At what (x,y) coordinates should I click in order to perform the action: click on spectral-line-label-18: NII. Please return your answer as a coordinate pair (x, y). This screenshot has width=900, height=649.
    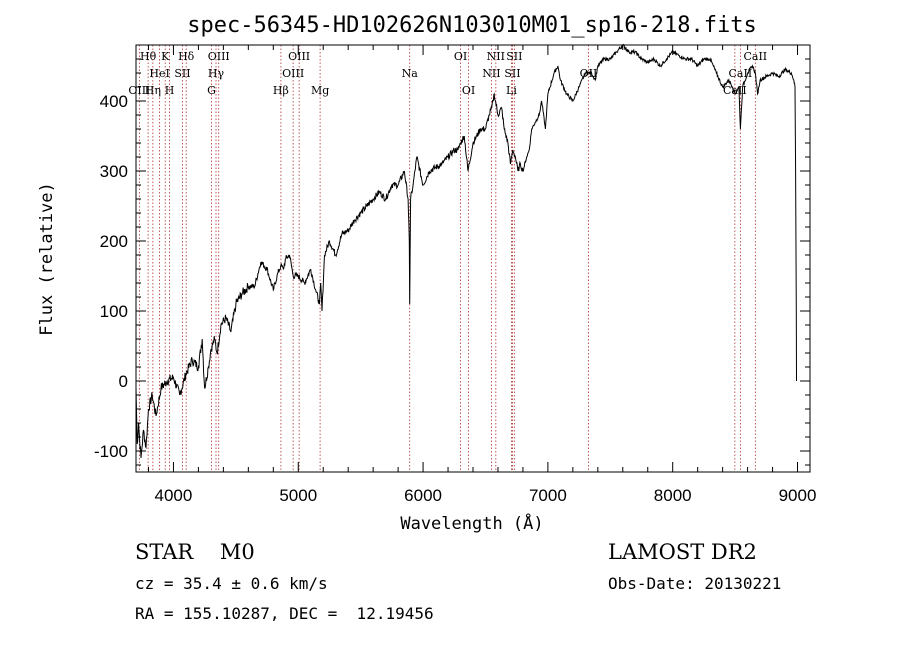
    Looking at the image, I should click on (491, 73).